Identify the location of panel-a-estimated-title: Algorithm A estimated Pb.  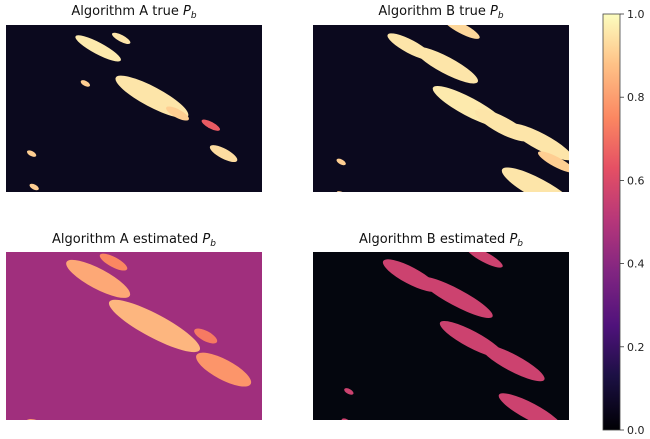
(134, 240).